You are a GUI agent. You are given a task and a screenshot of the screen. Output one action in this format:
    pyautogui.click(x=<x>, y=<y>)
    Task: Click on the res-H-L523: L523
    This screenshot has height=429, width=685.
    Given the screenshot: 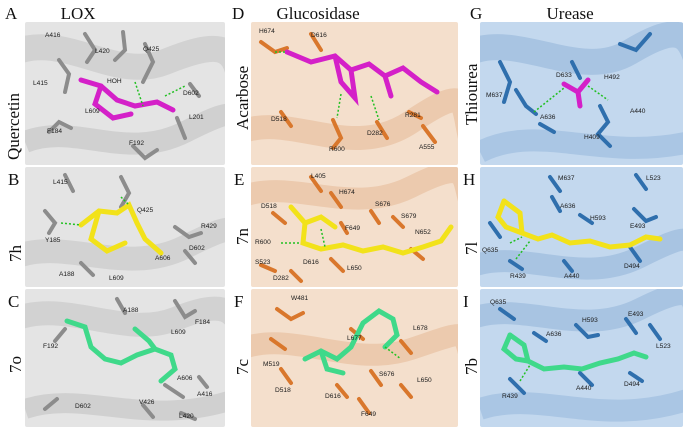 What is the action you would take?
    pyautogui.click(x=653, y=178)
    